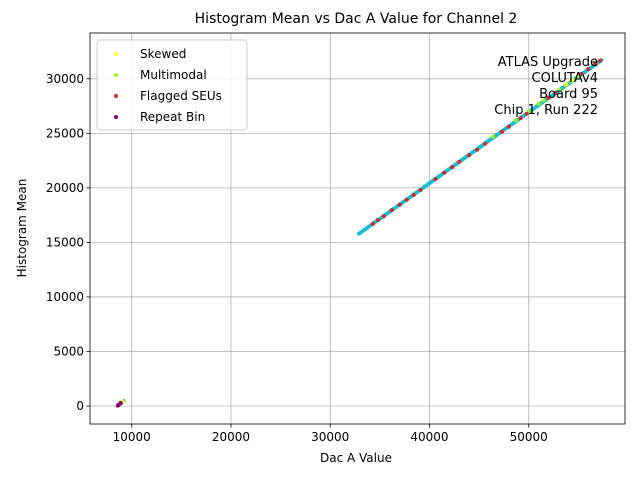 This screenshot has width=640, height=480. I want to click on y-axis-label: Histogram Mean, so click(22, 228).